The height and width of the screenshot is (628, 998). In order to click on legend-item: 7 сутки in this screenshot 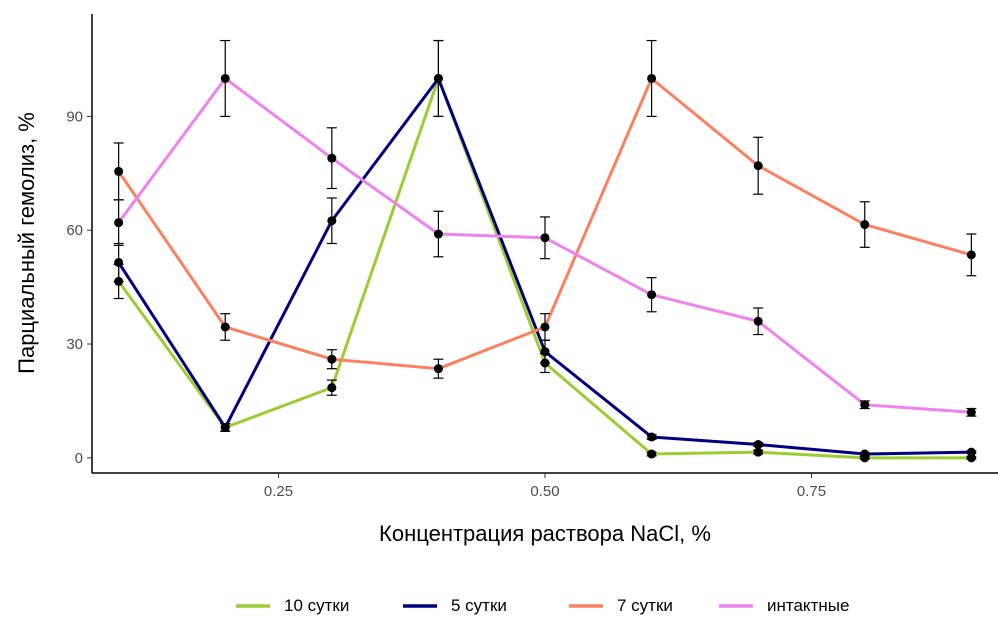, I will do `click(621, 605)`.